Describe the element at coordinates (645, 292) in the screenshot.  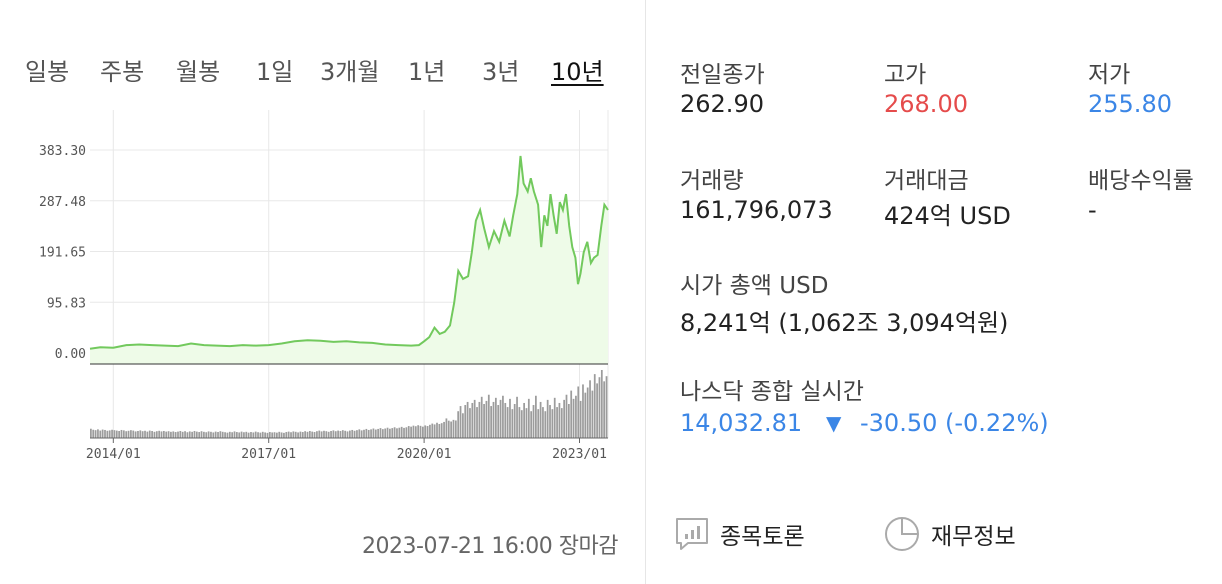
I see `column-divider` at that location.